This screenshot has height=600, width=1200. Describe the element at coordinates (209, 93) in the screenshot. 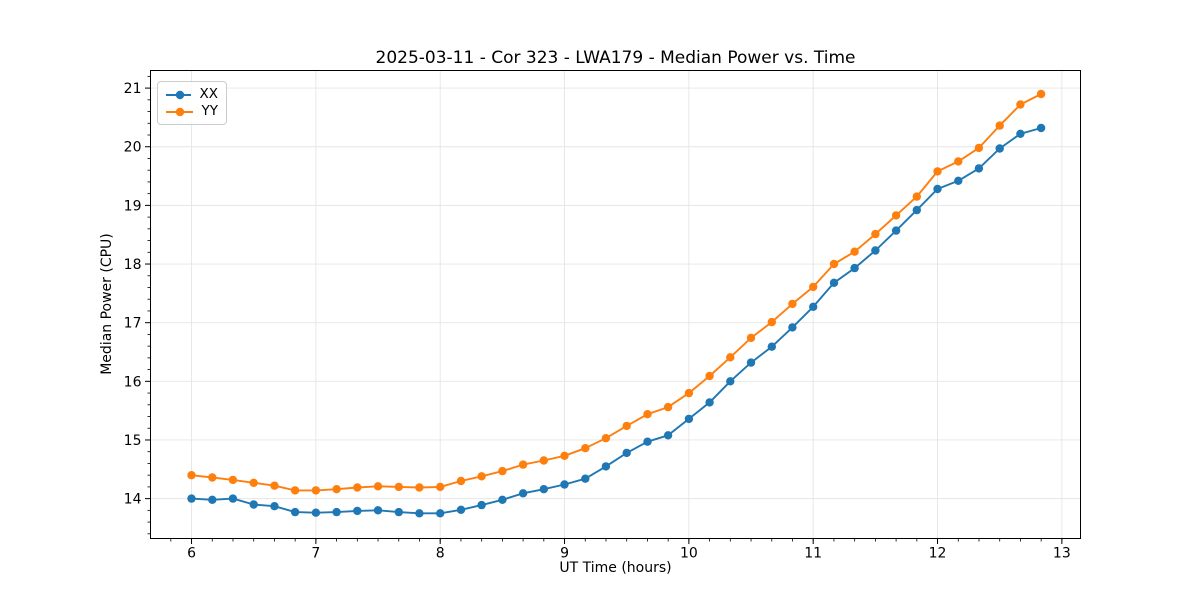

I see `legend-label-xx: XX` at that location.